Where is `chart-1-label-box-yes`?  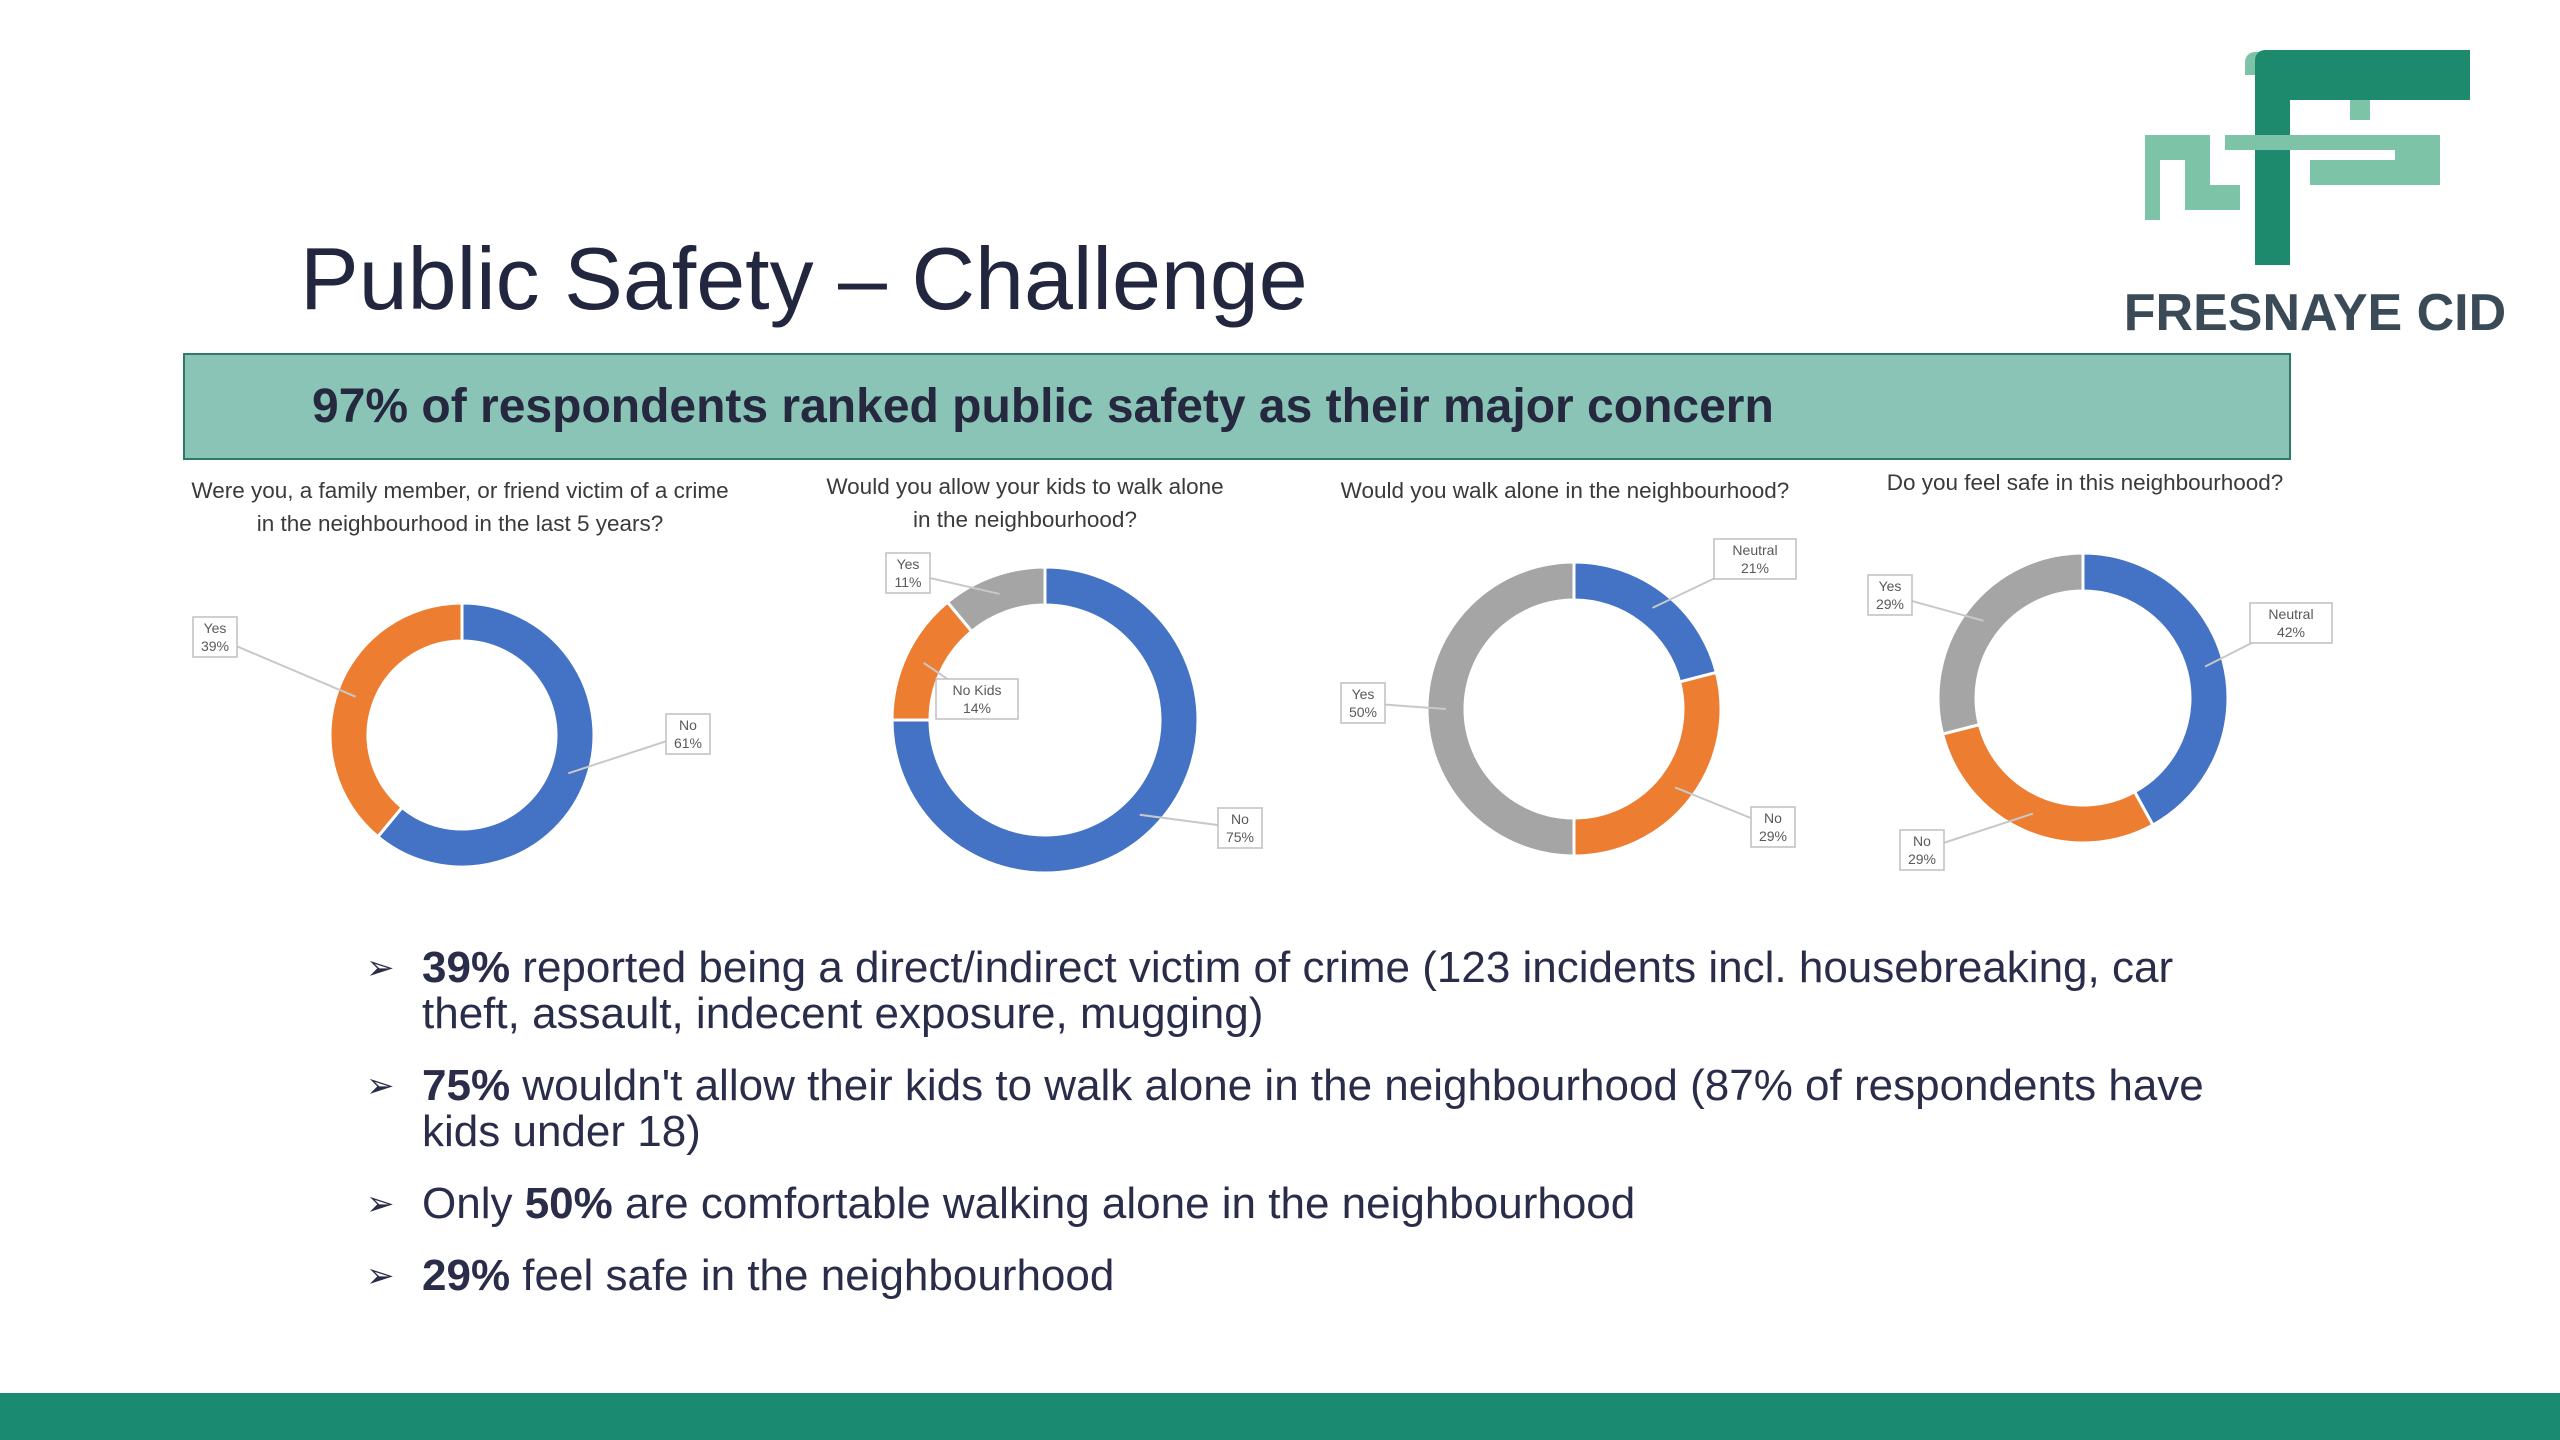 chart-1-label-box-yes is located at coordinates (215, 637).